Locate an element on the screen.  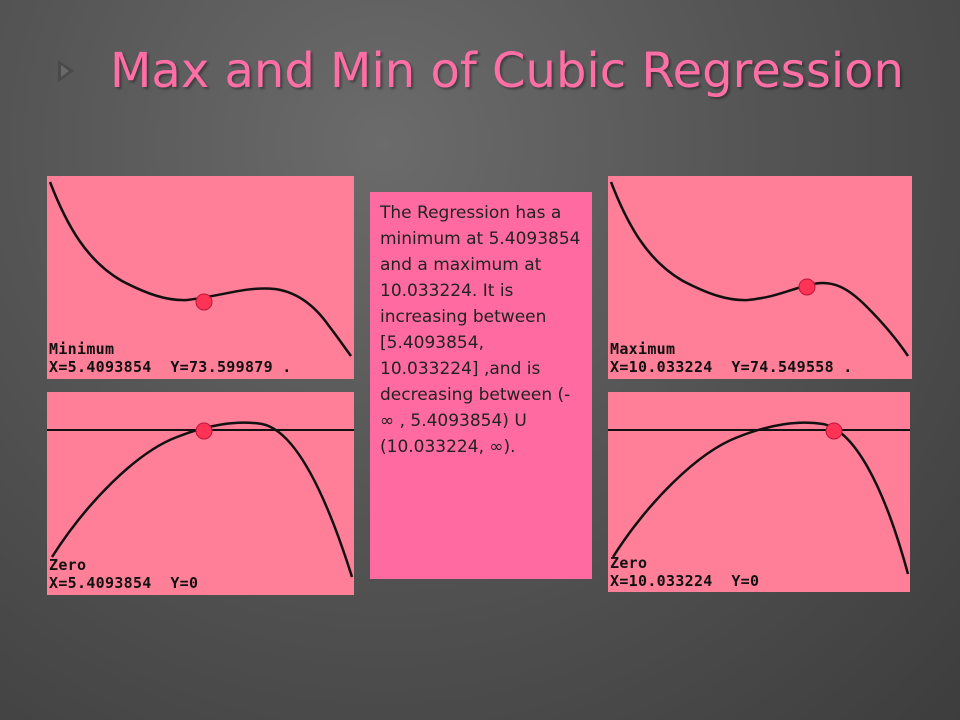
coordinate-readout: X=5.4093854 Y=0 is located at coordinates (123, 583).